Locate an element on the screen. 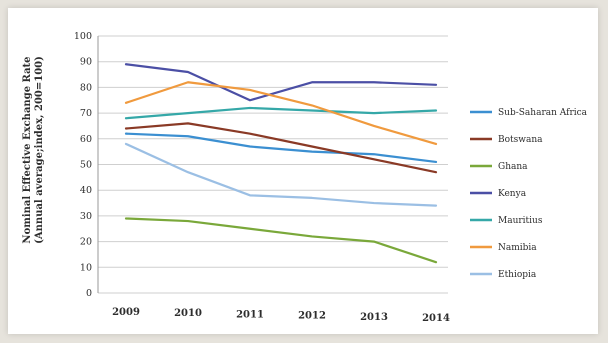 This screenshot has width=608, height=343. series-line-ethiopia is located at coordinates (281, 174).